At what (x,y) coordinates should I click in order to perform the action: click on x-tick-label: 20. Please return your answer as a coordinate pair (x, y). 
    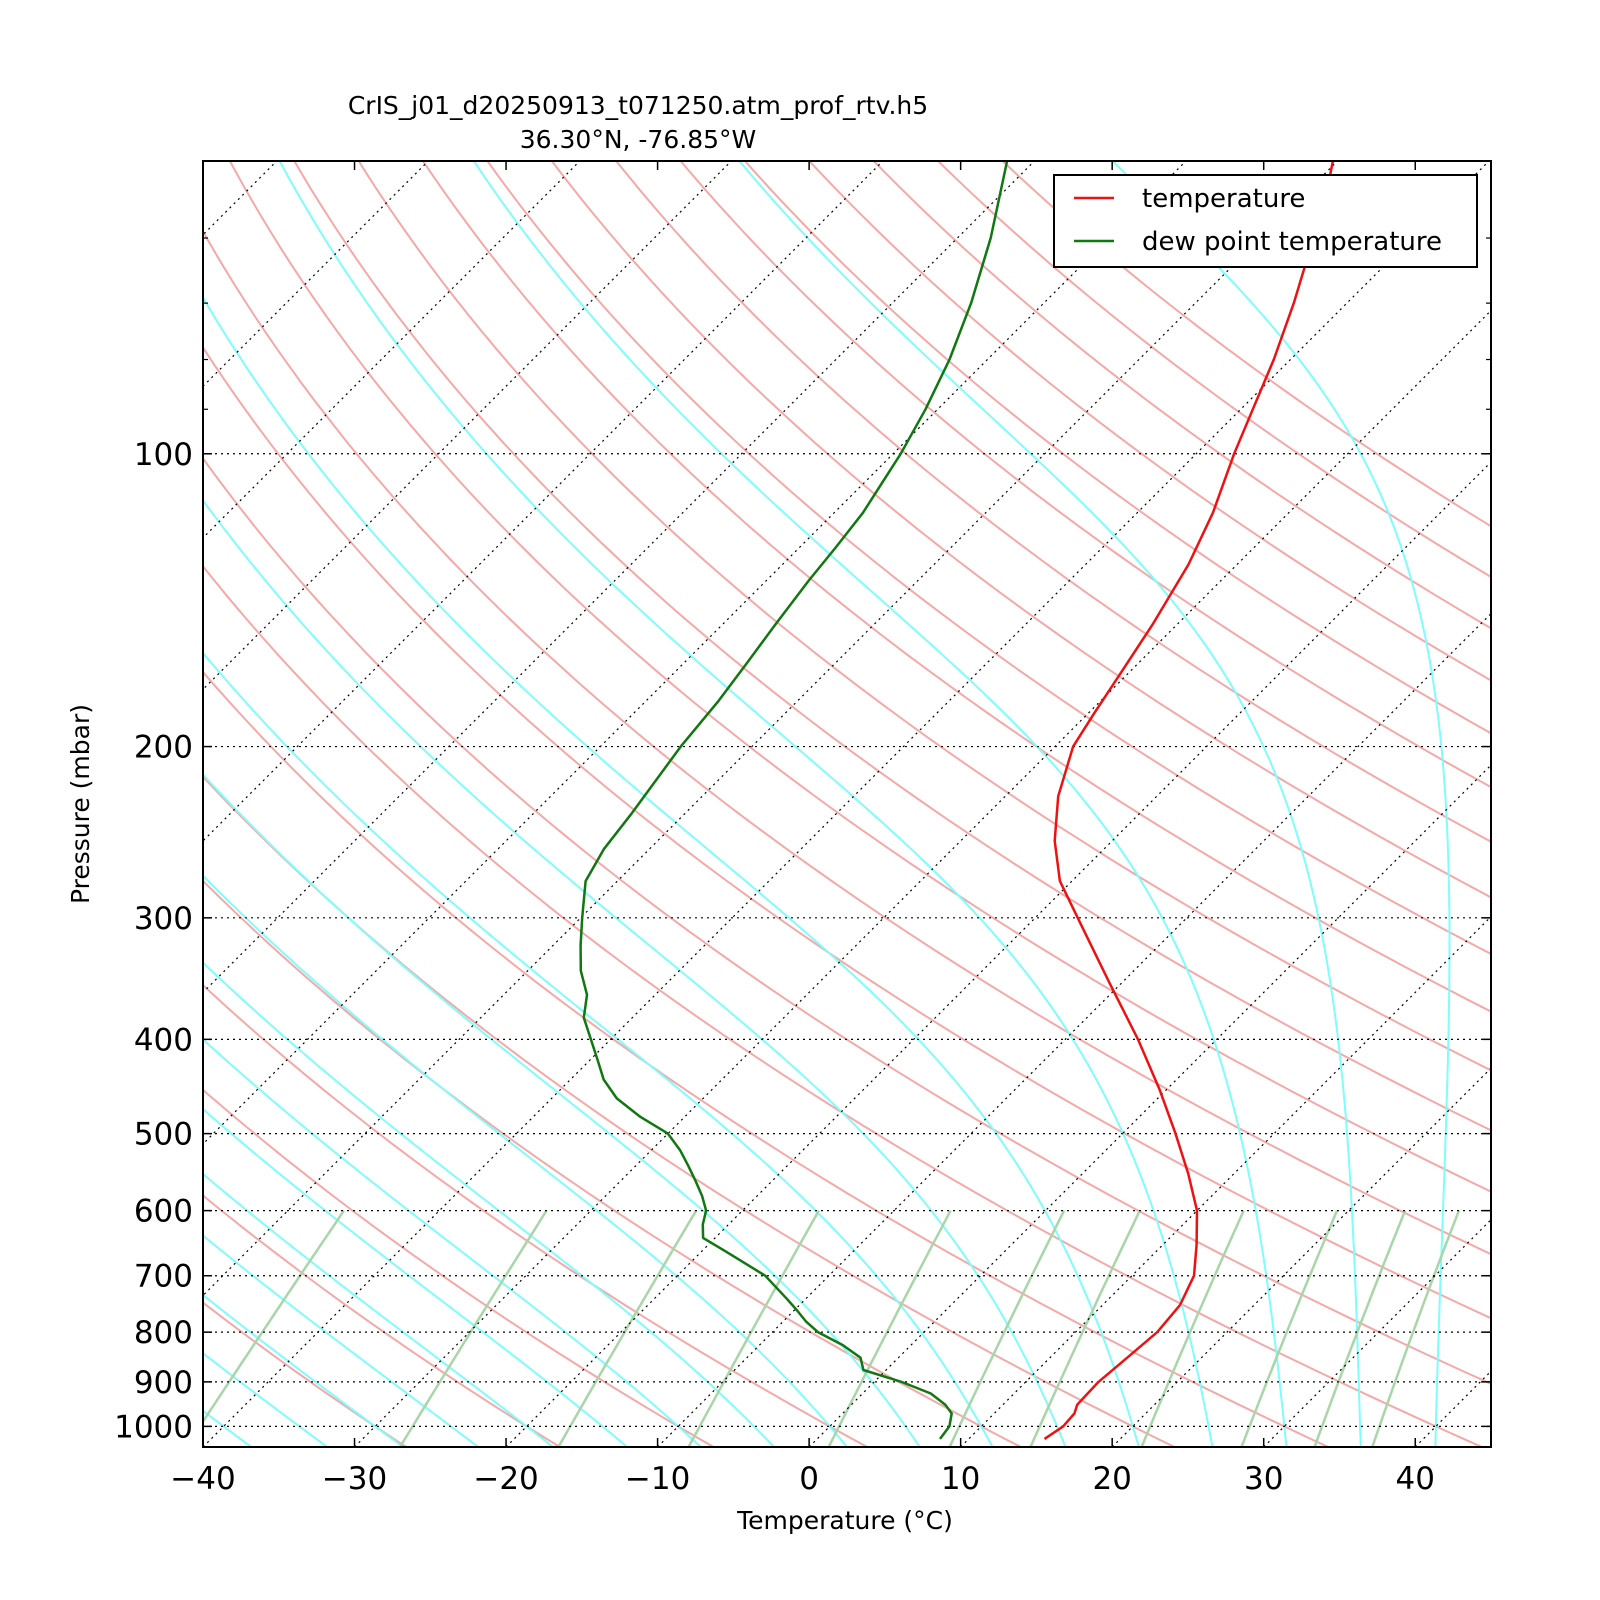
    Looking at the image, I should click on (1111, 1479).